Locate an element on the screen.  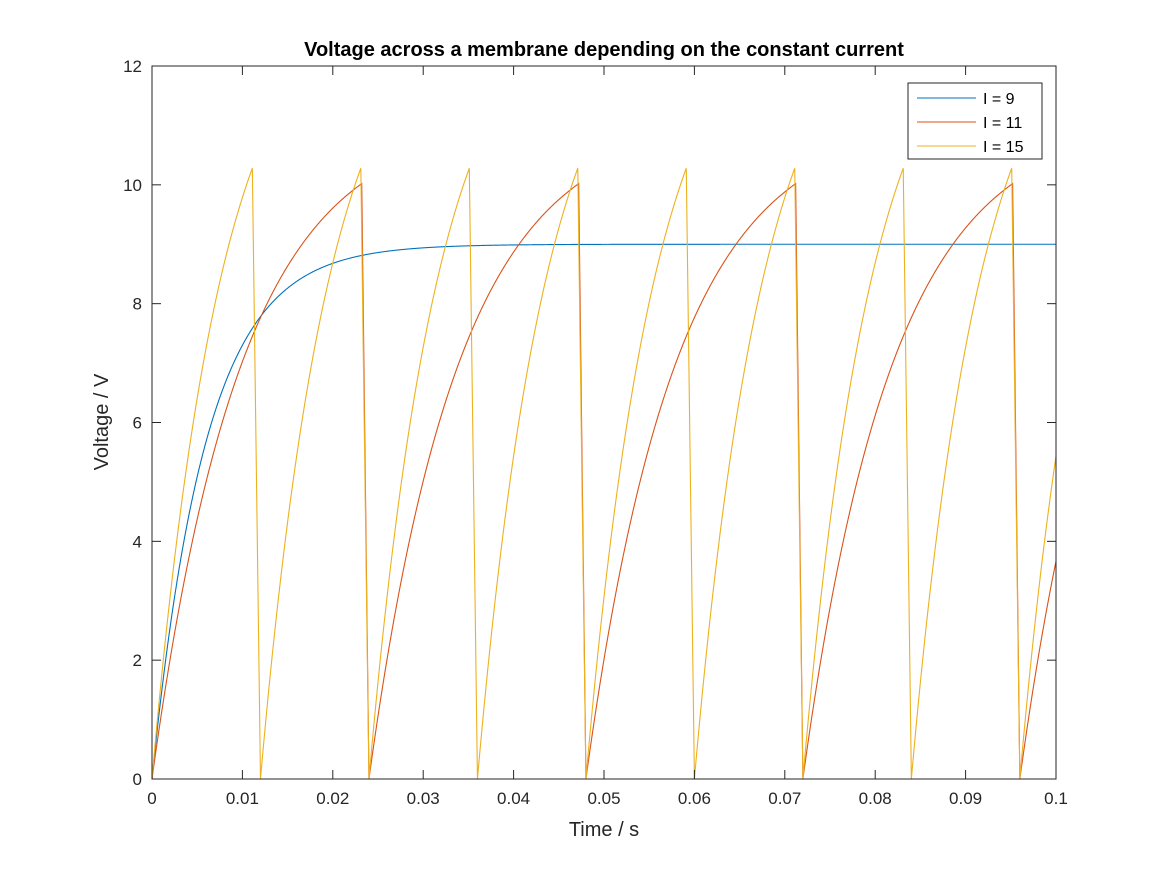
x-tick-label: 0.09 is located at coordinates (965, 798).